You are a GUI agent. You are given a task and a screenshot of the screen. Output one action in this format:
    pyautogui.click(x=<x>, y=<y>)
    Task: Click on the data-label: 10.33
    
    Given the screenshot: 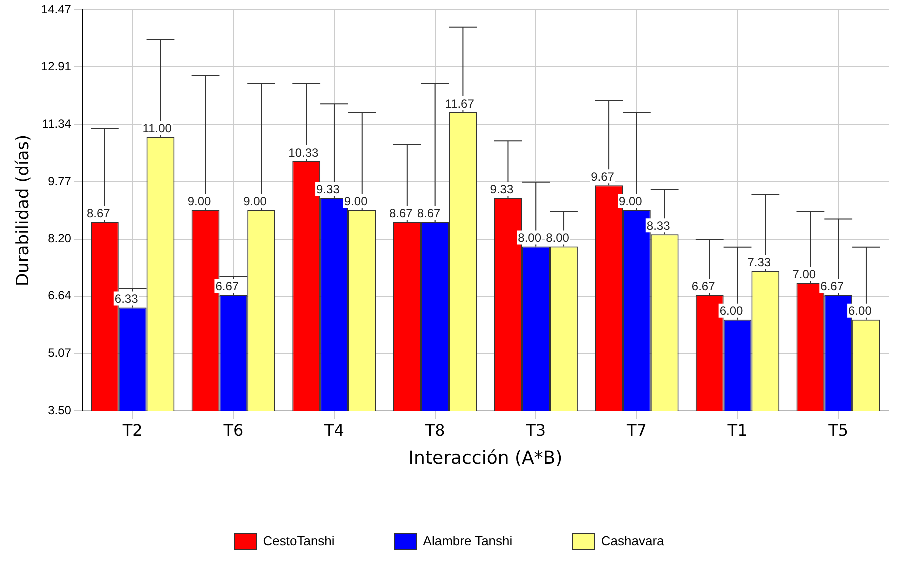 What is the action you would take?
    pyautogui.click(x=303, y=153)
    